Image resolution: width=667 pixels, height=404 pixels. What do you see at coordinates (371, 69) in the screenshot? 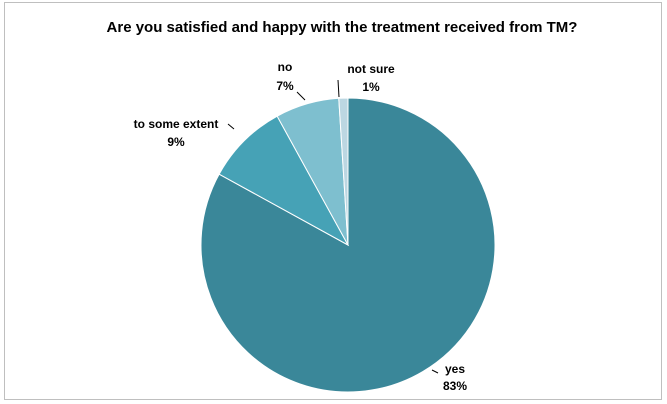
I see `category-label: not sure` at bounding box center [371, 69].